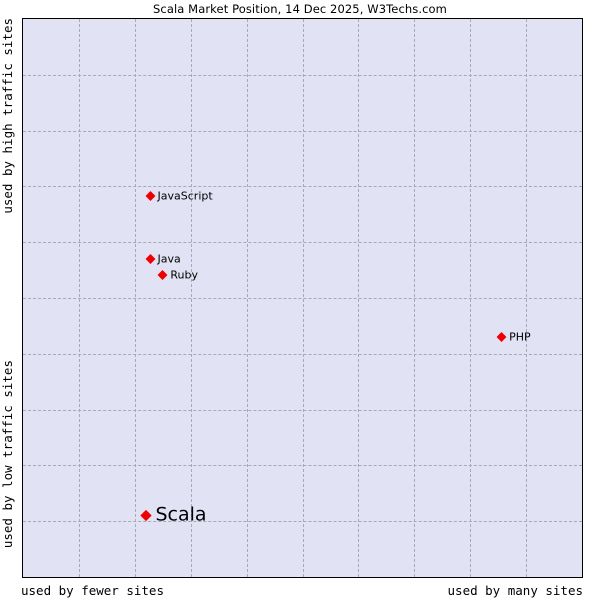 The height and width of the screenshot is (600, 600). I want to click on data-point-php: PHP, so click(513, 336).